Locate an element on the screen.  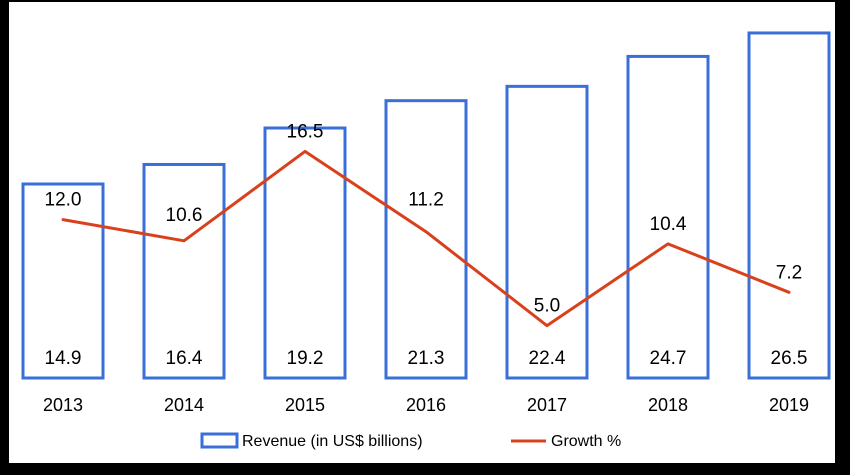
revenue-bar-2015 is located at coordinates (305, 253).